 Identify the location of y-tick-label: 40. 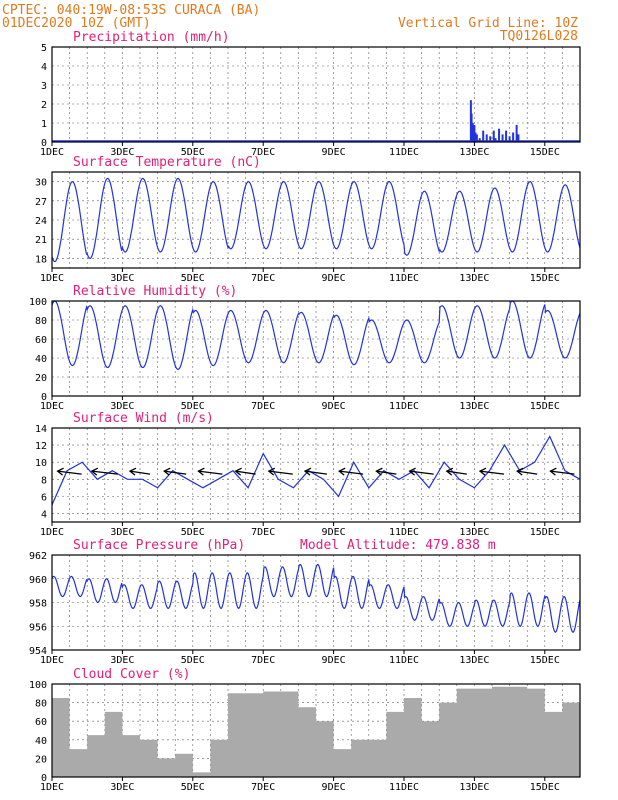
(41, 359).